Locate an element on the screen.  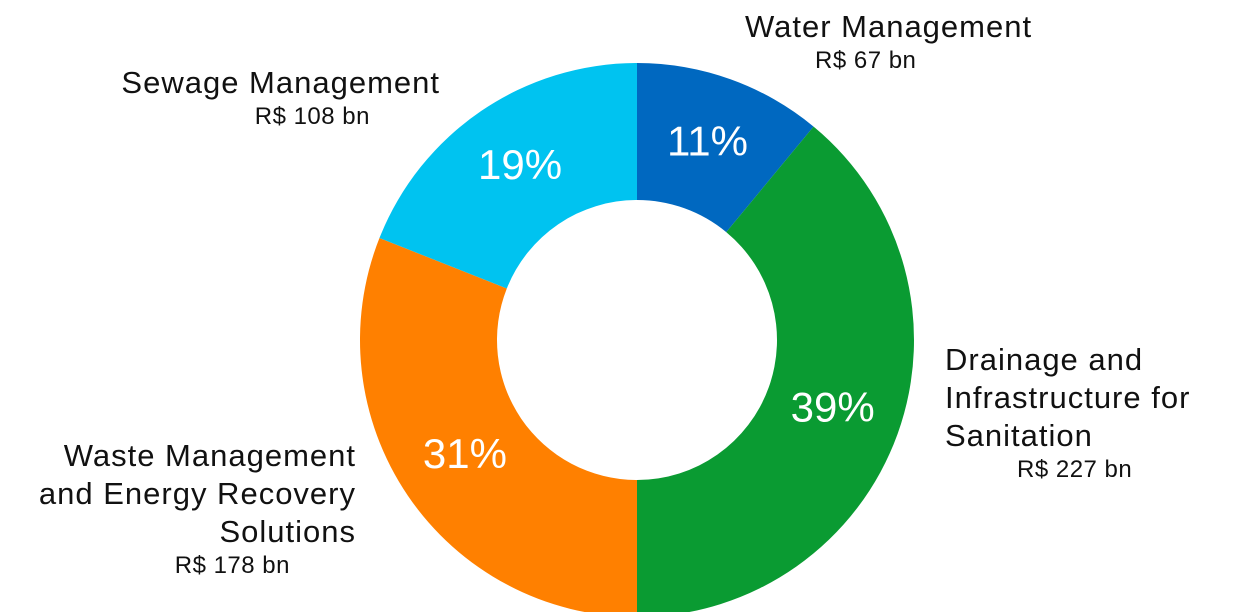
percent-label: 11% is located at coordinates (707, 140).